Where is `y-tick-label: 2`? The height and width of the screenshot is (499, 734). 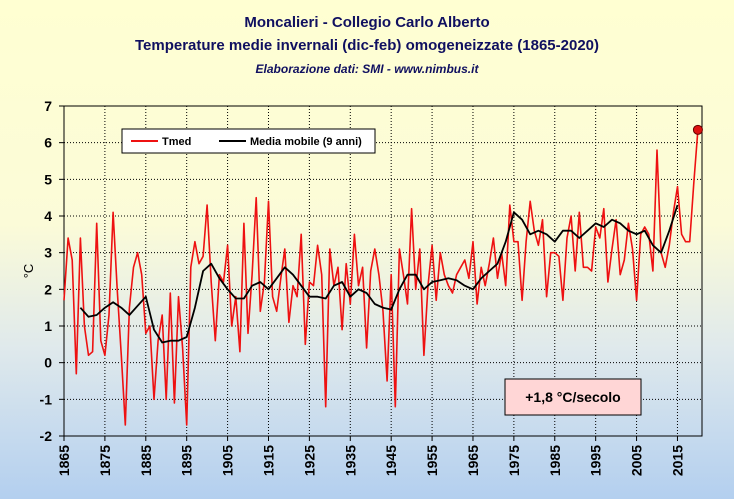
y-tick-label: 2 is located at coordinates (48, 289).